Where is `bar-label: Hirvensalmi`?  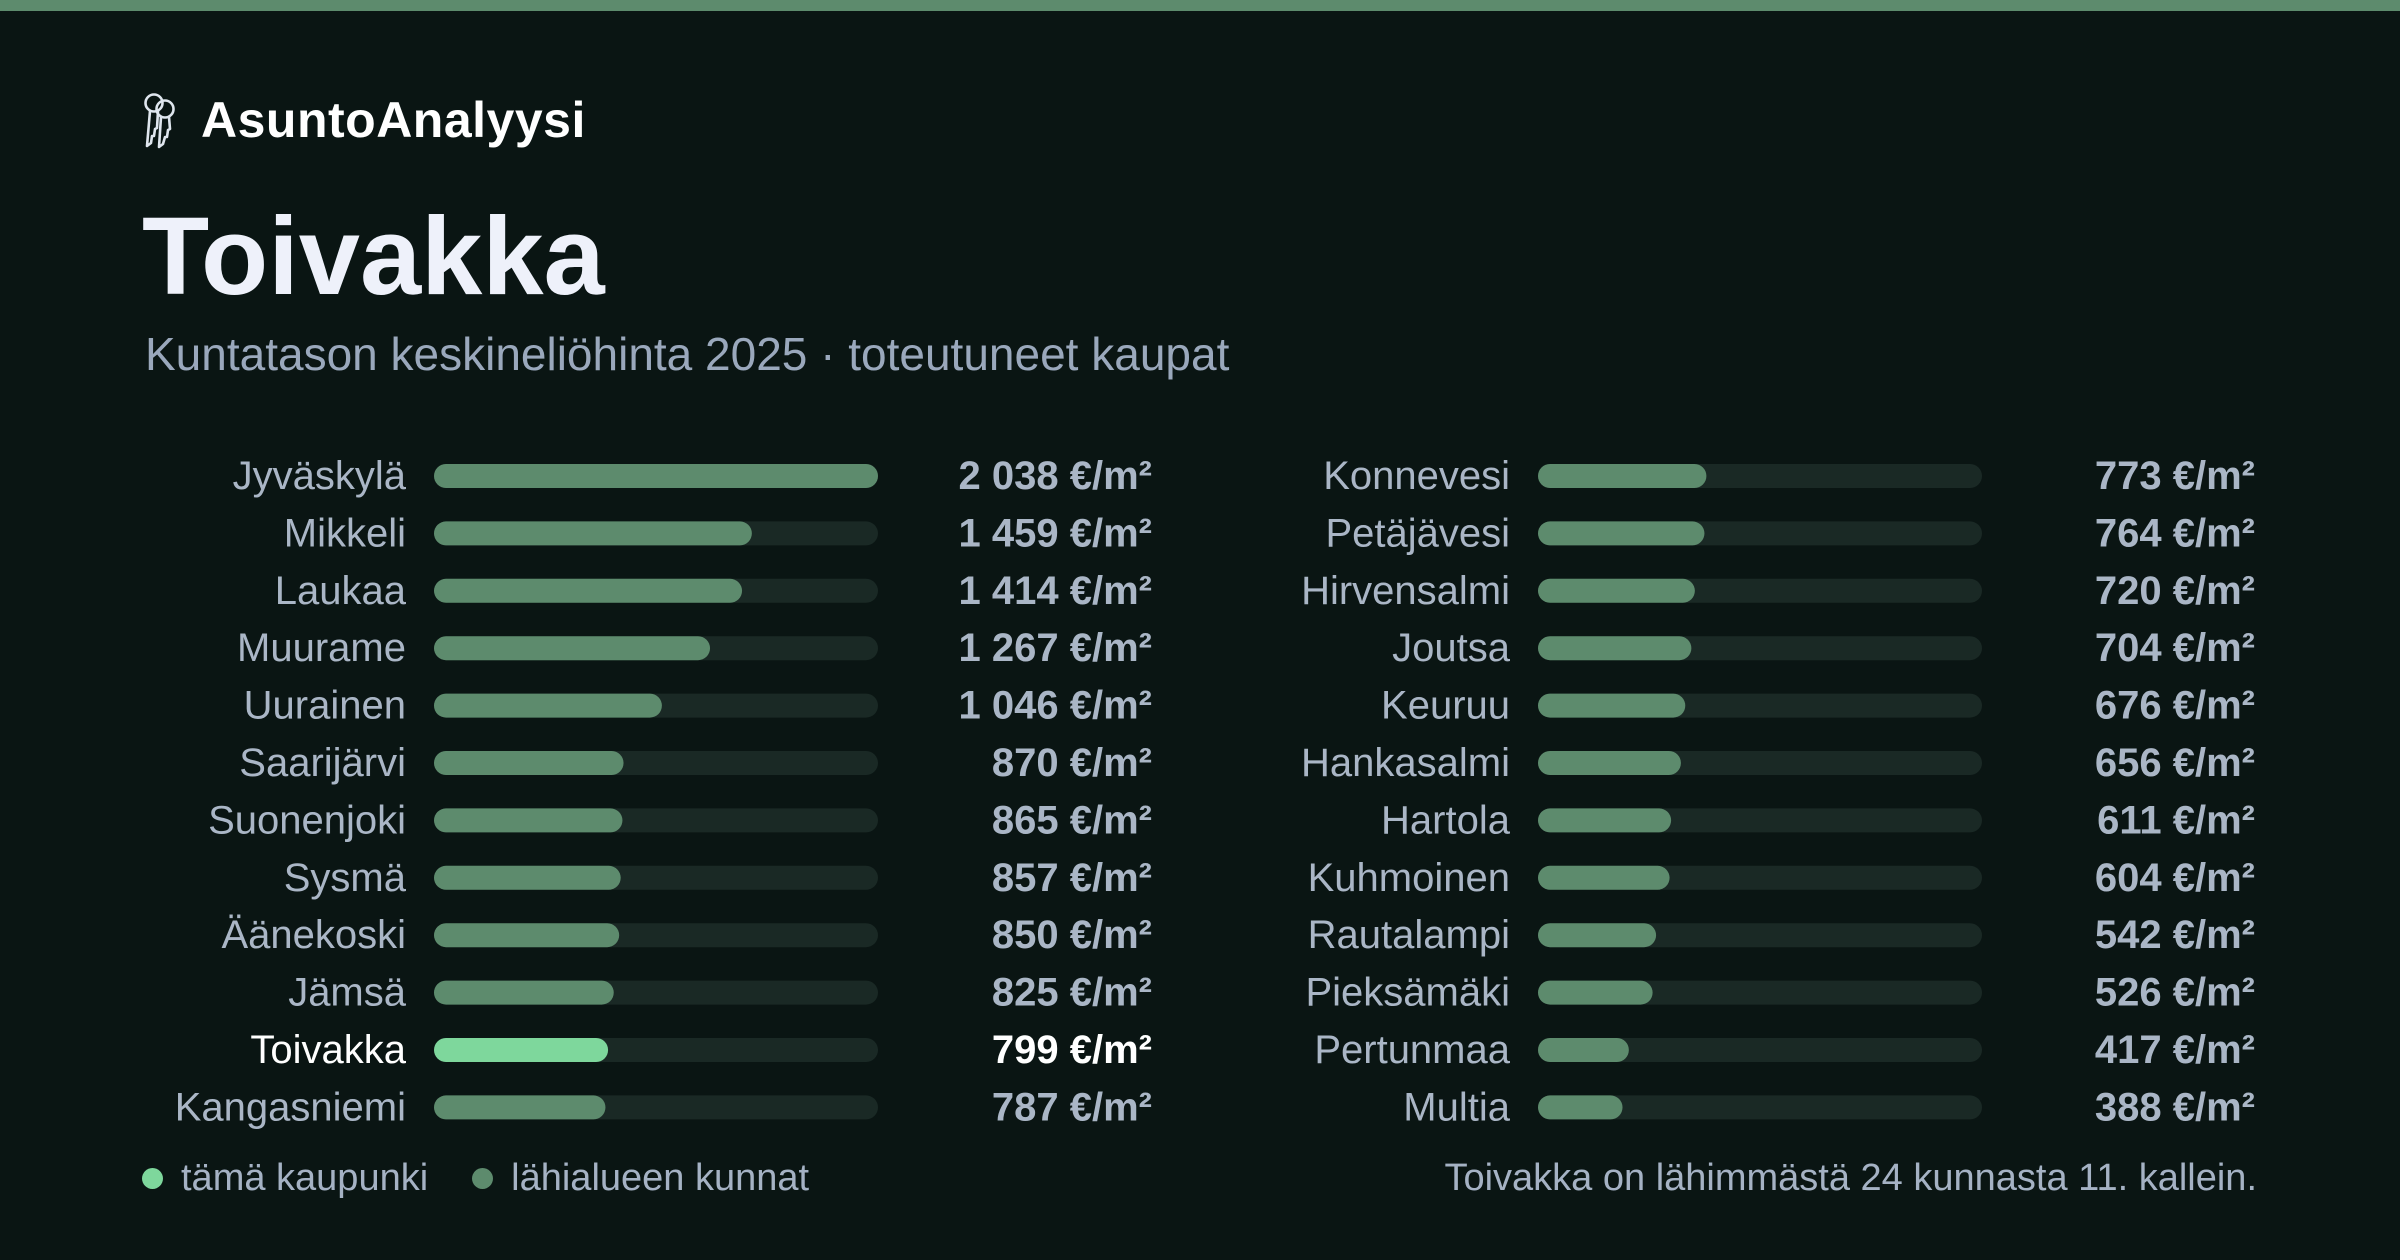
bar-label: Hirvensalmi is located at coordinates (1405, 591).